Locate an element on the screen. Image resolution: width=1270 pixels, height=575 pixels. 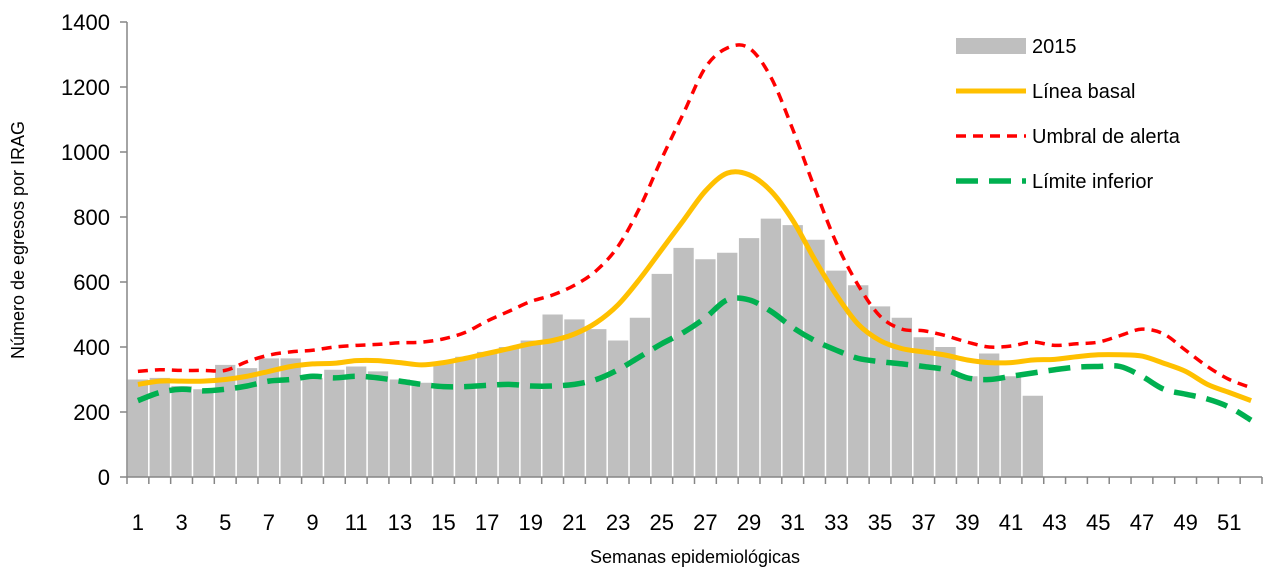
x-tick-label: 13 is located at coordinates (400, 522).